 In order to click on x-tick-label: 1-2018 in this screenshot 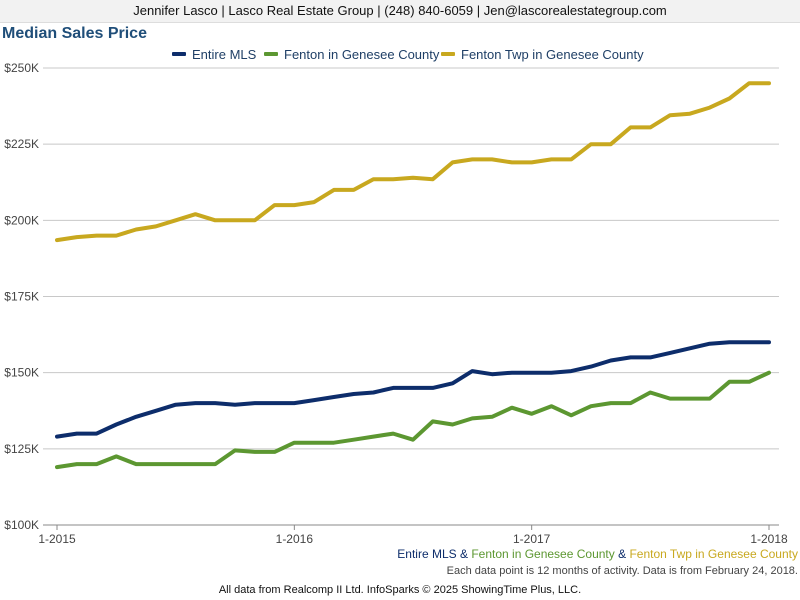, I will do `click(769, 539)`.